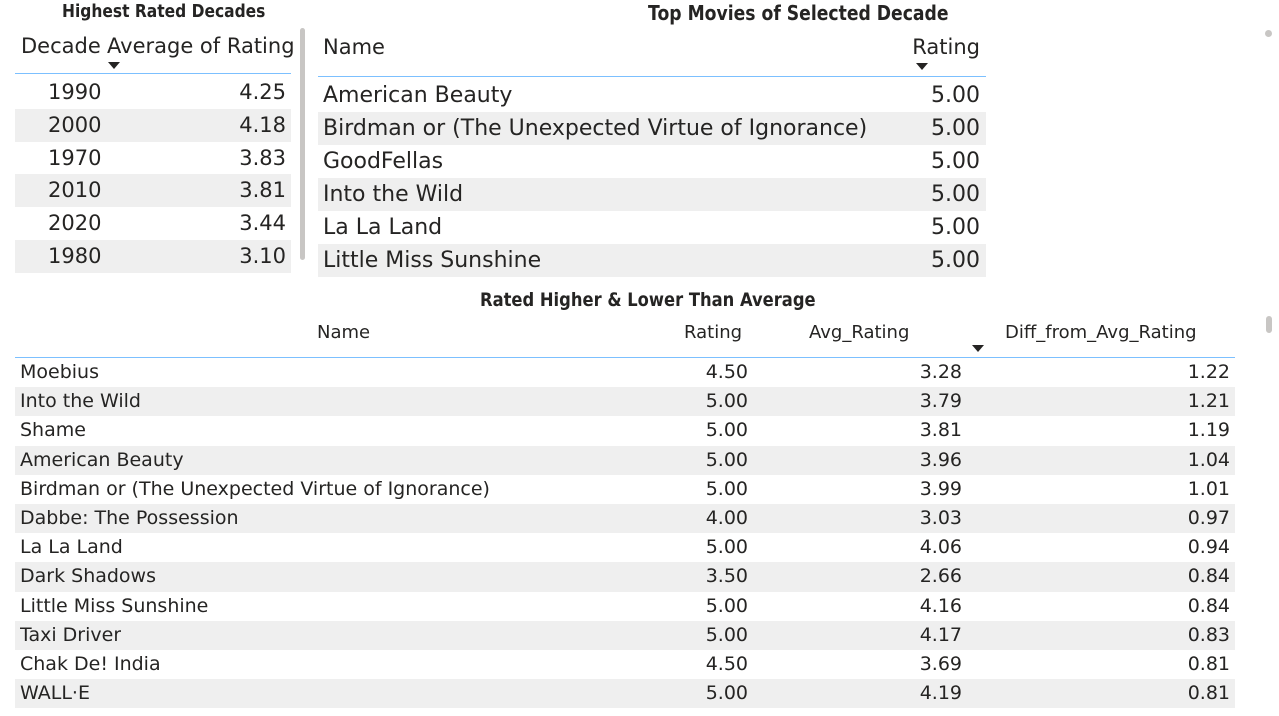 The width and height of the screenshot is (1279, 716). Describe the element at coordinates (153, 125) in the screenshot. I see `decade-row: 2000 4.18` at that location.